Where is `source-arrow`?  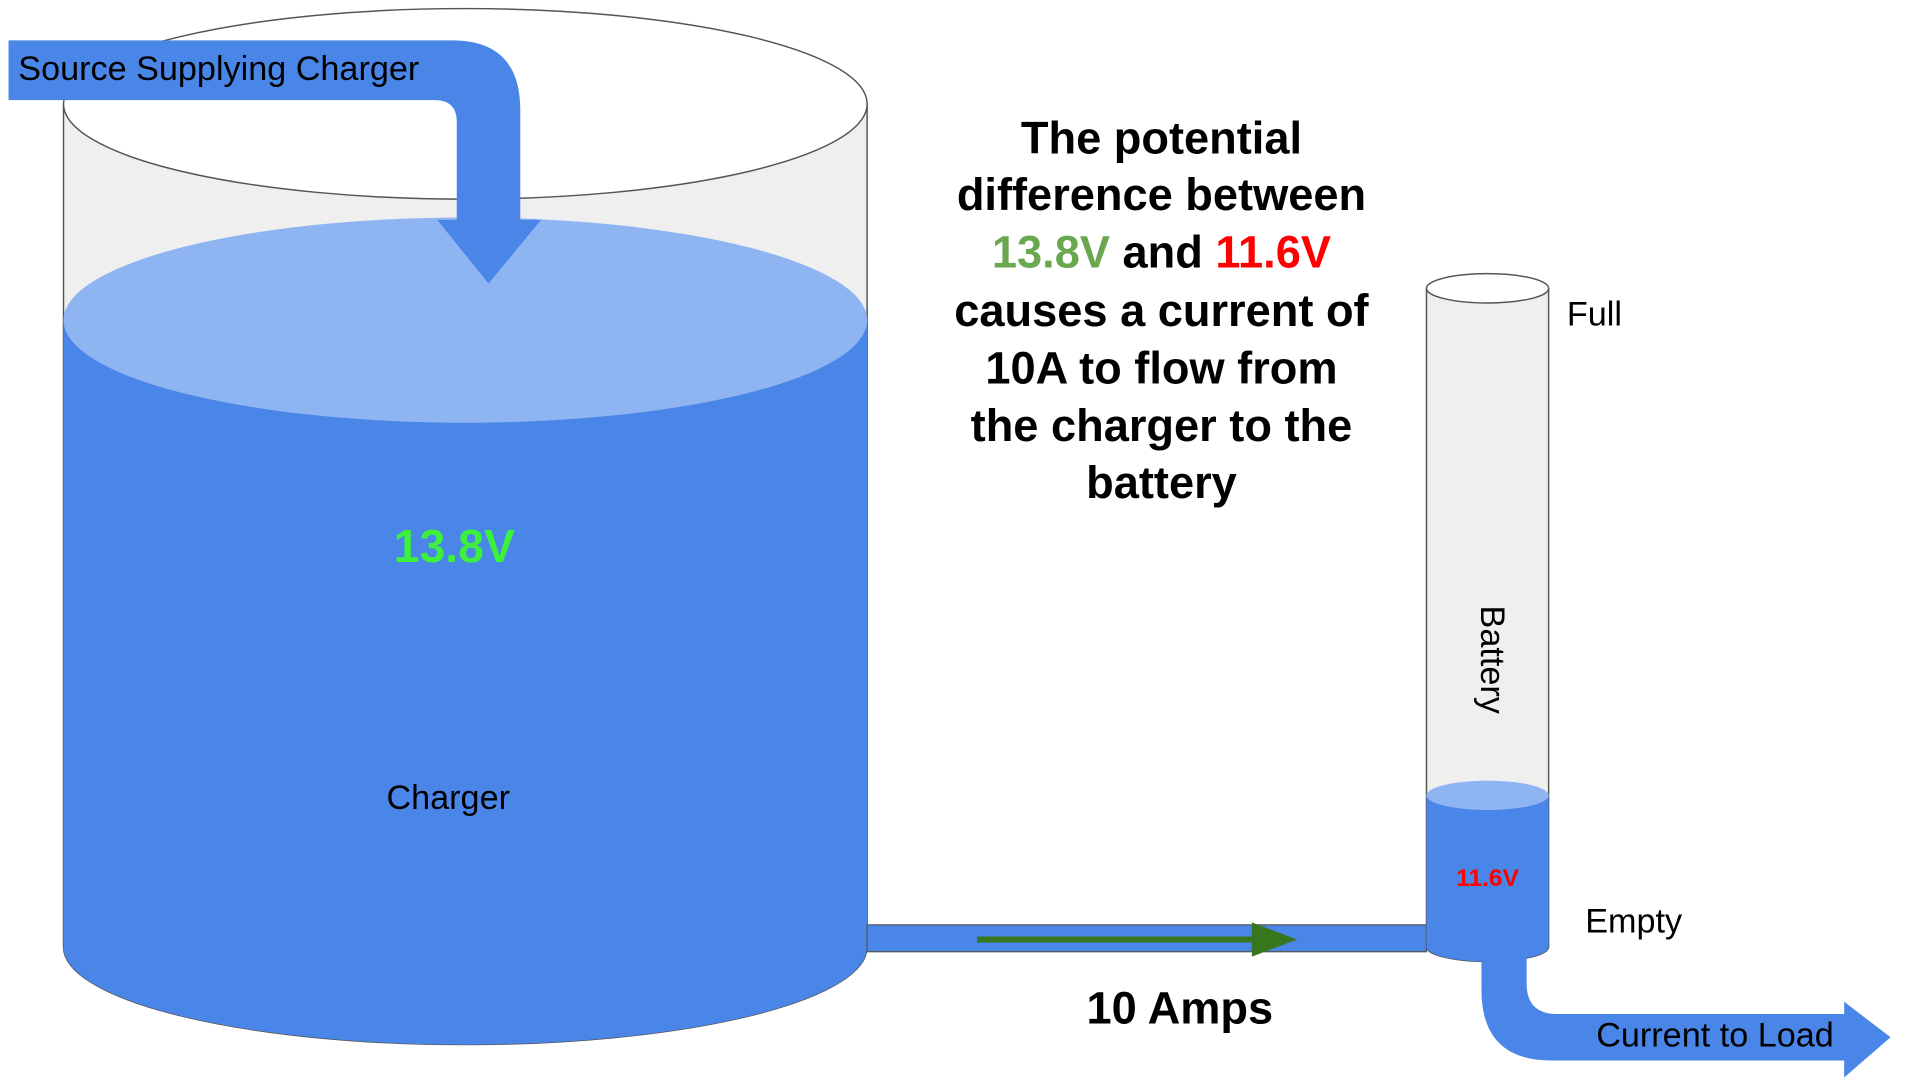
source-arrow is located at coordinates (275, 162).